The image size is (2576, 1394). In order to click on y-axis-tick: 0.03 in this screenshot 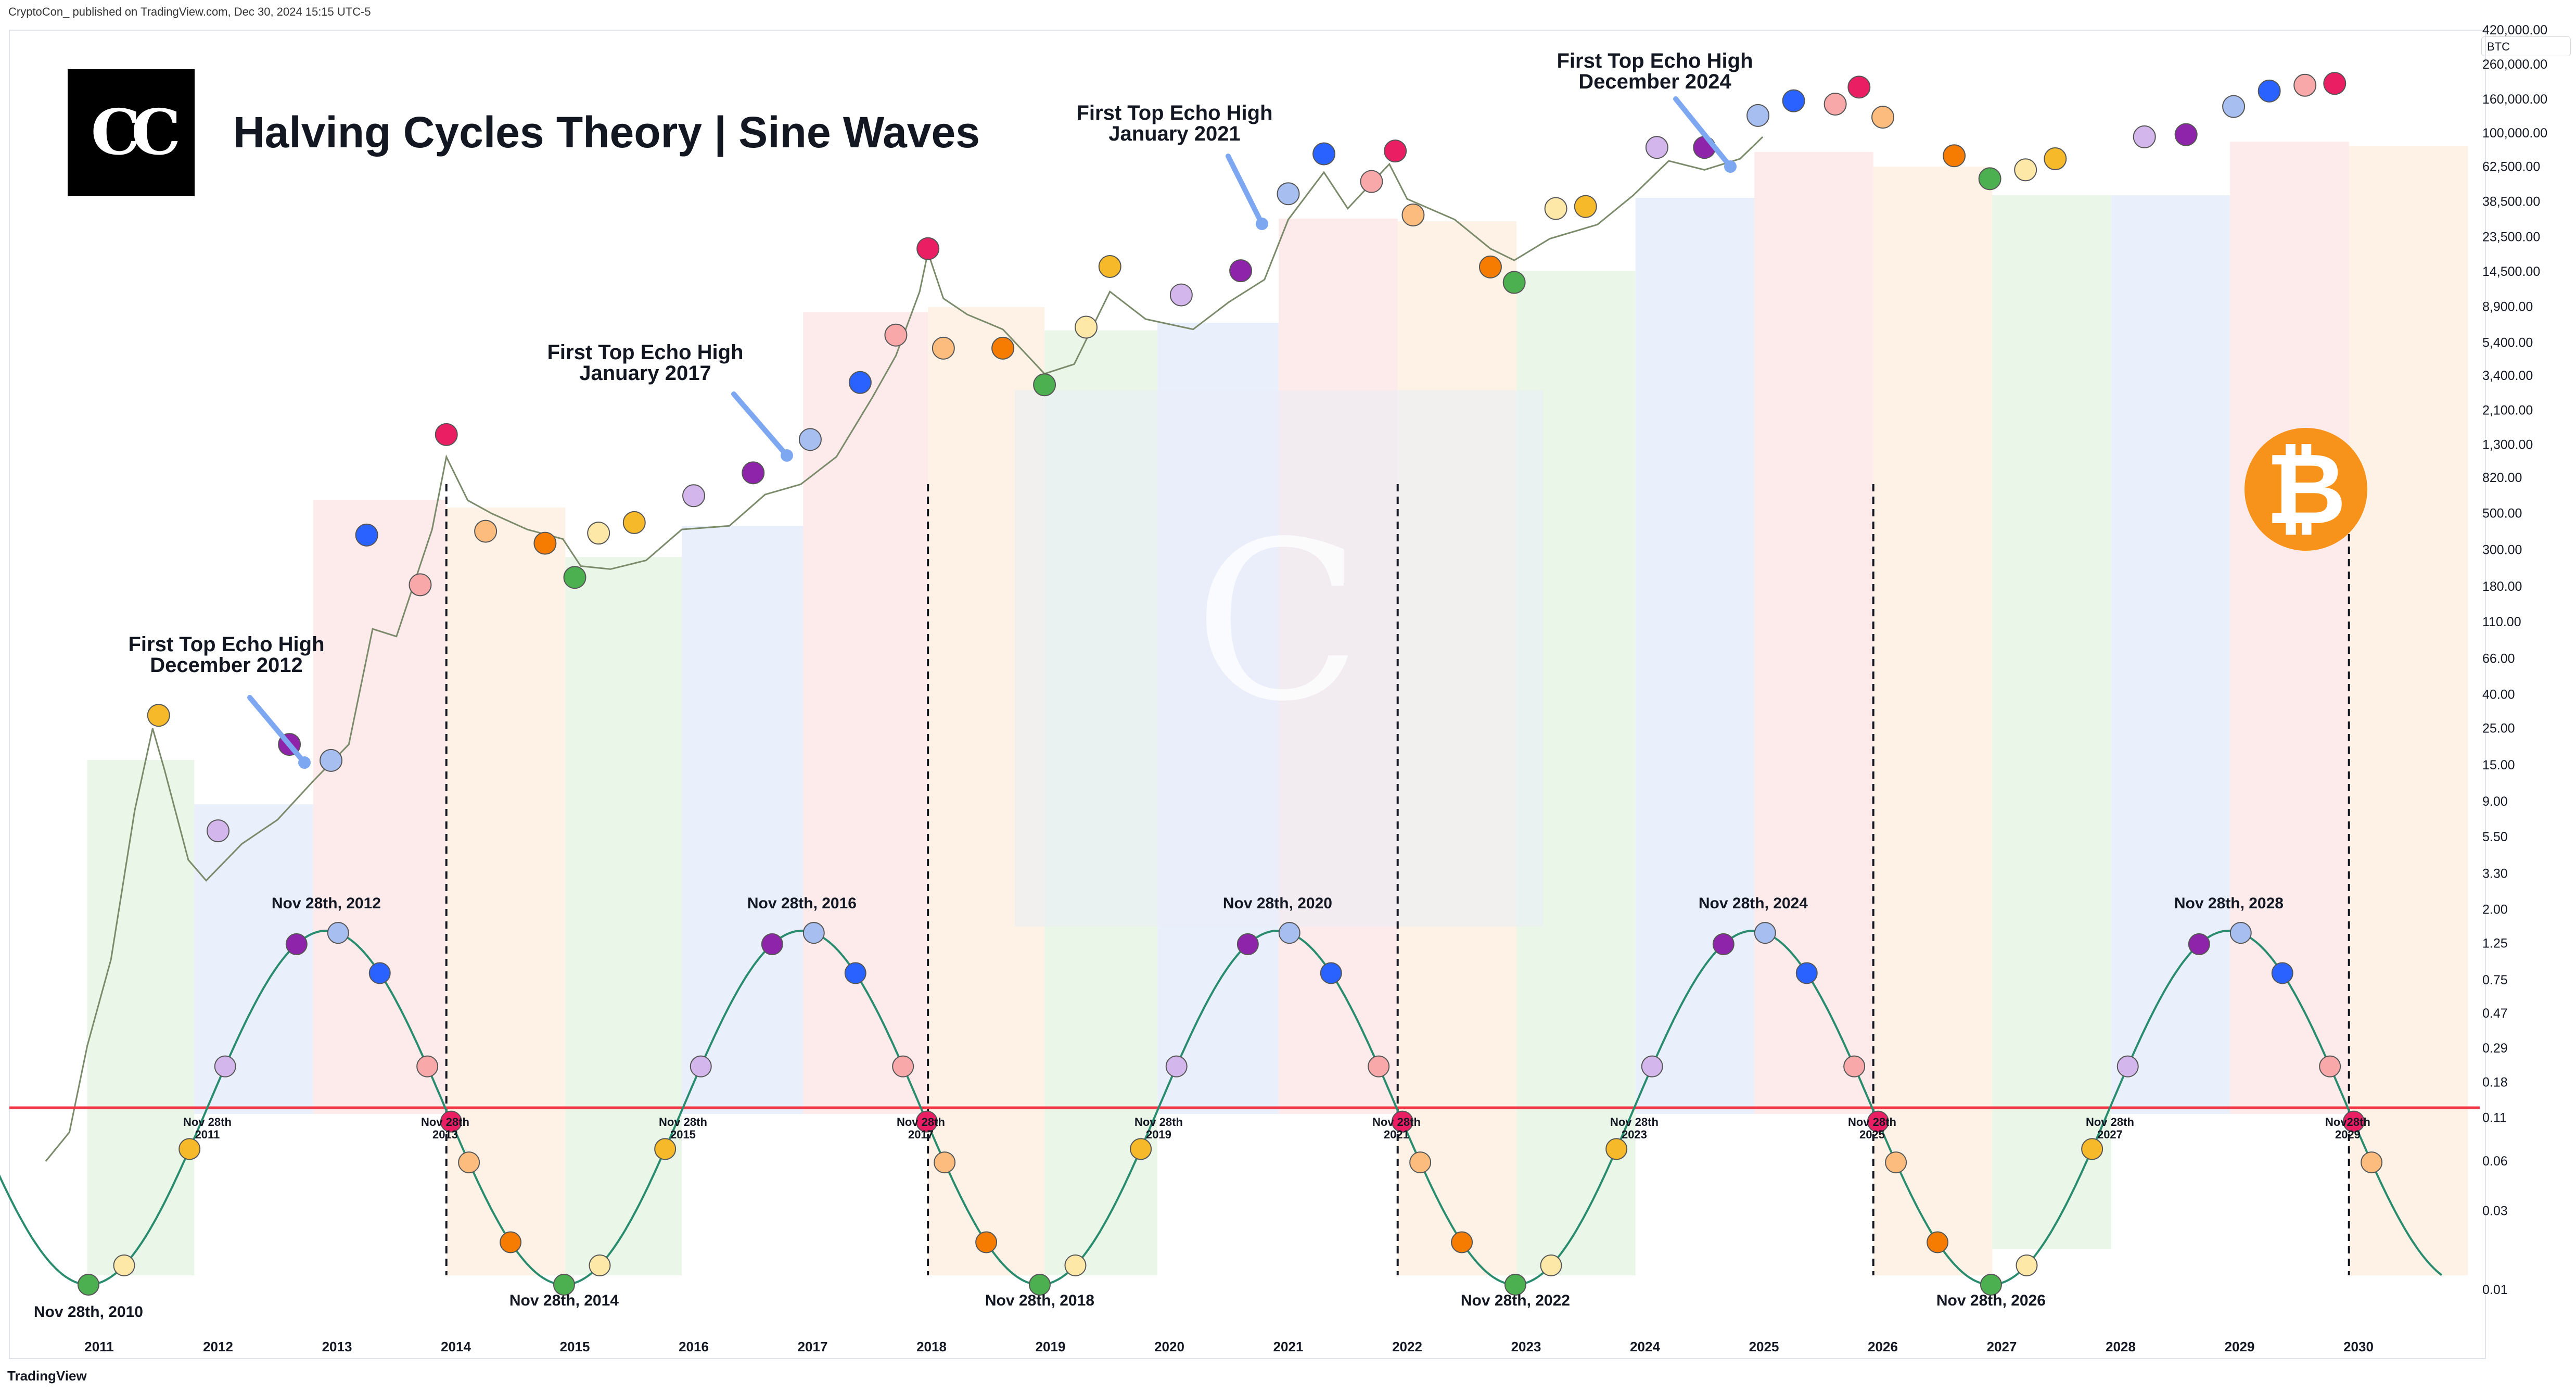, I will do `click(2495, 1211)`.